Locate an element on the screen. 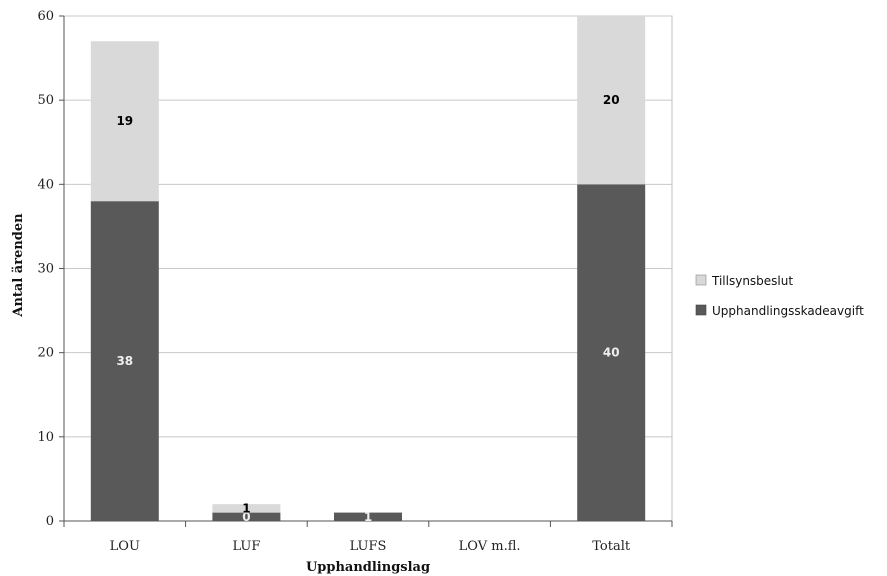 The image size is (887, 576). y-tick-label: 10 is located at coordinates (45, 437).